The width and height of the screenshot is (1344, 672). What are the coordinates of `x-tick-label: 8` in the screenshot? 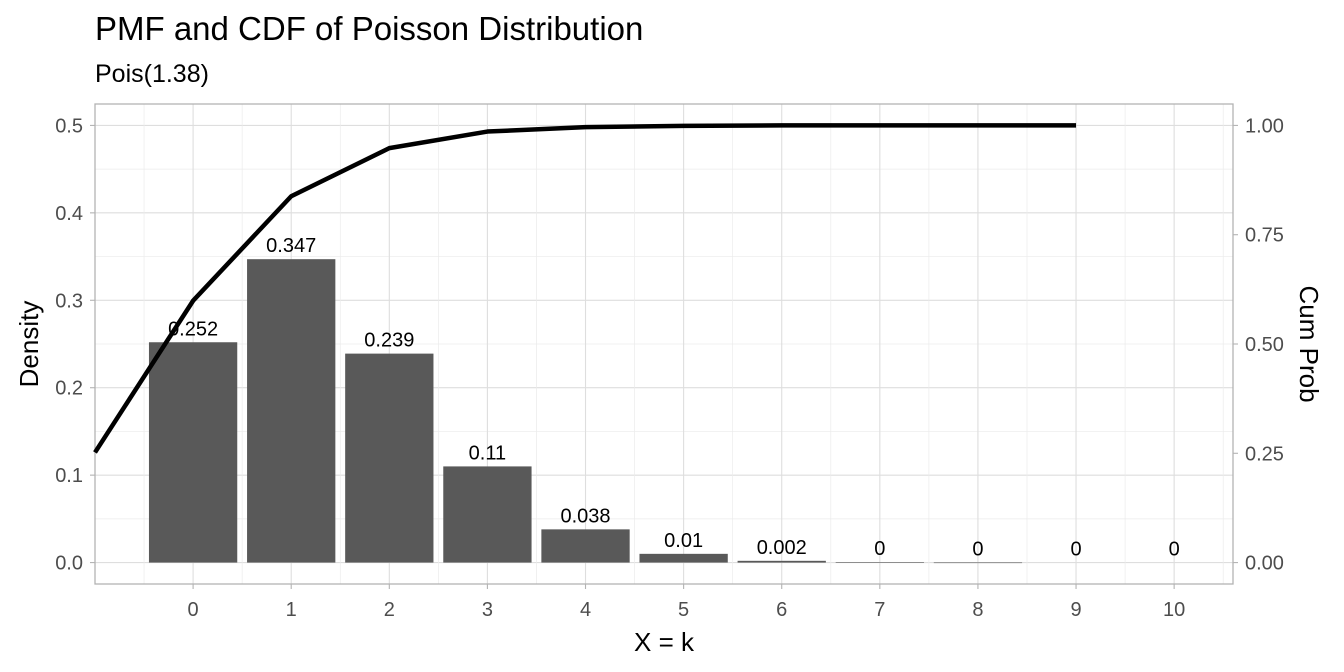 It's located at (977, 610).